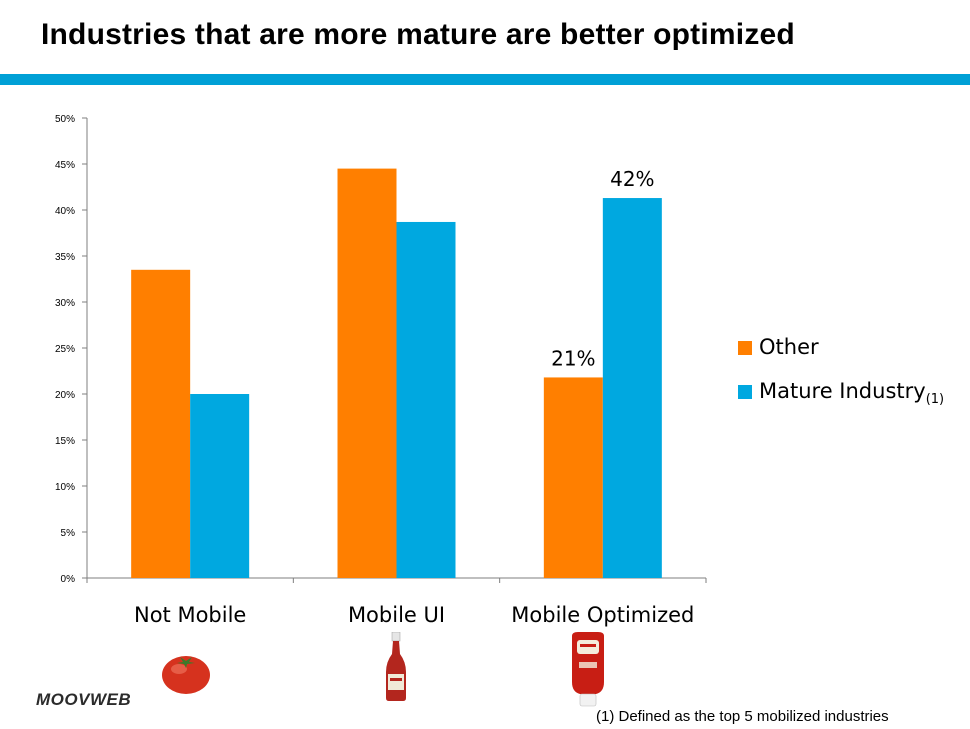 The width and height of the screenshot is (970, 729). I want to click on data-label: 21%, so click(573, 358).